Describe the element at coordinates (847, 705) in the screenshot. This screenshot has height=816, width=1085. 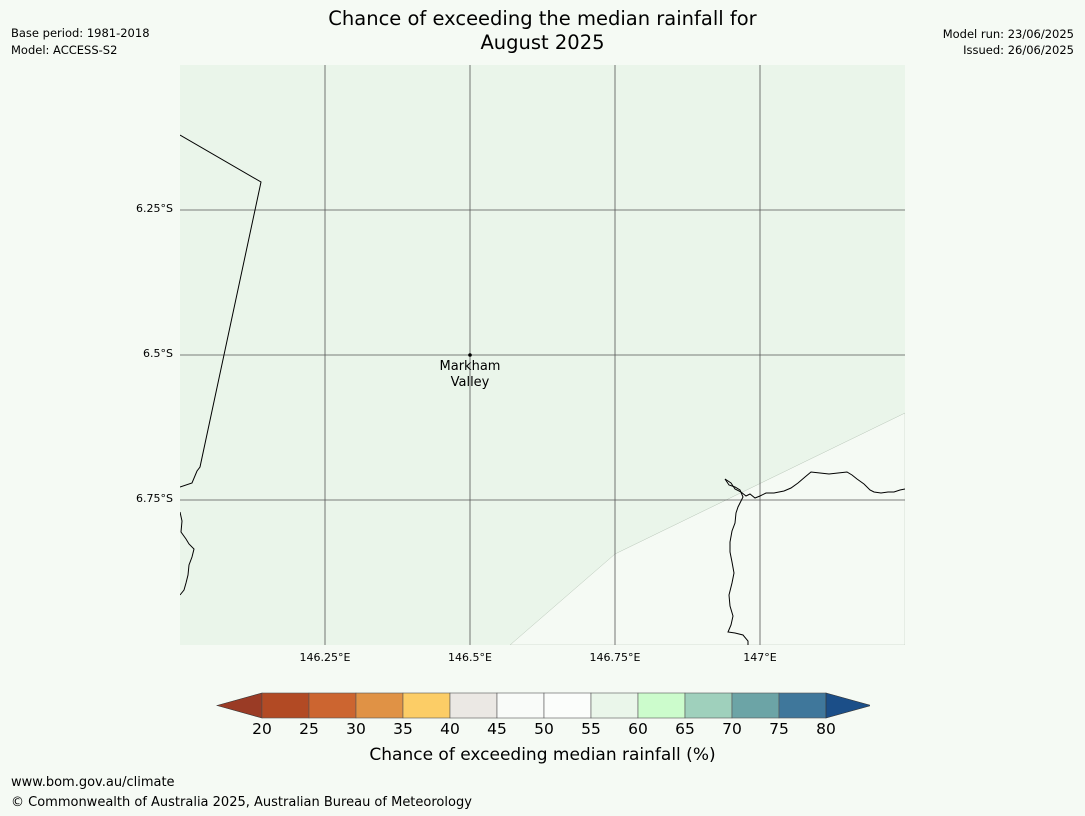
I see `colorbar-extend-high` at that location.